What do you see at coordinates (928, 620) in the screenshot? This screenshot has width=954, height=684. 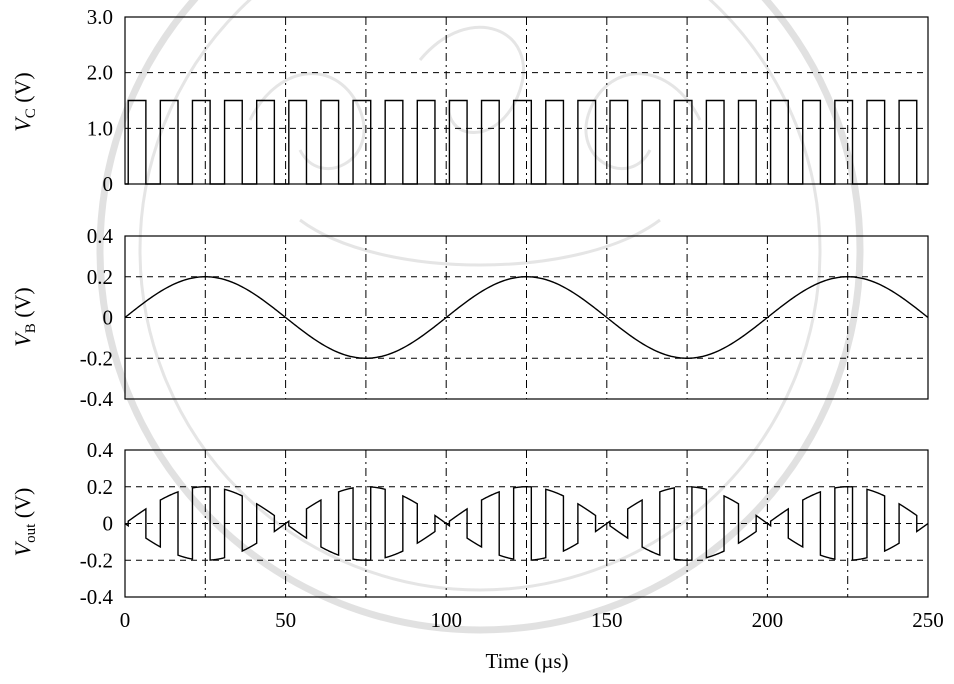 I see `x-tick-label: 250` at bounding box center [928, 620].